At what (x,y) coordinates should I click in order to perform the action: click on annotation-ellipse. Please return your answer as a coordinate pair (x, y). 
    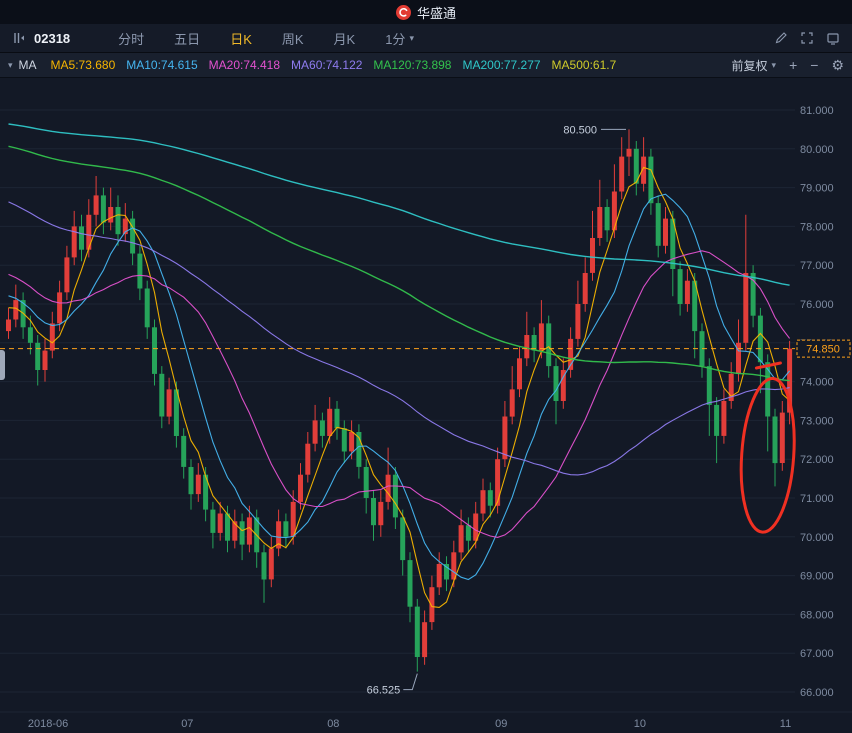
    Looking at the image, I should click on (767, 455).